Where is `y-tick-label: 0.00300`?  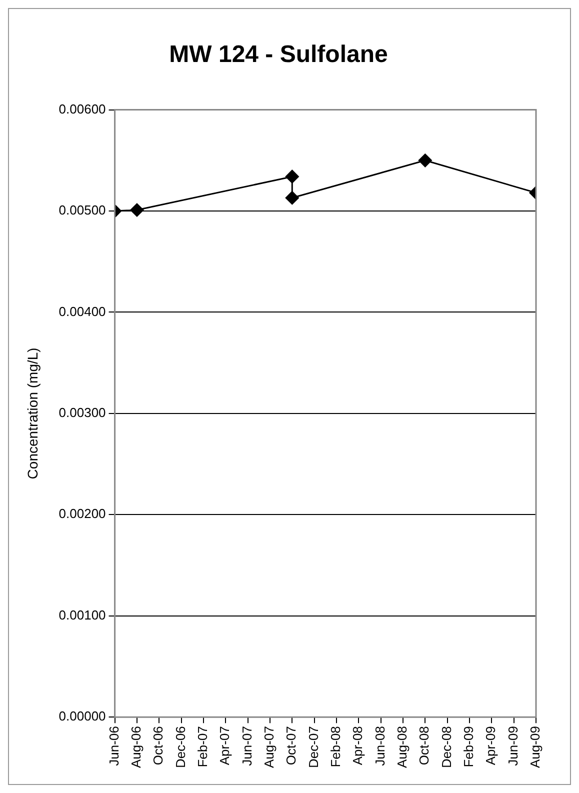 y-tick-label: 0.00300 is located at coordinates (82, 412).